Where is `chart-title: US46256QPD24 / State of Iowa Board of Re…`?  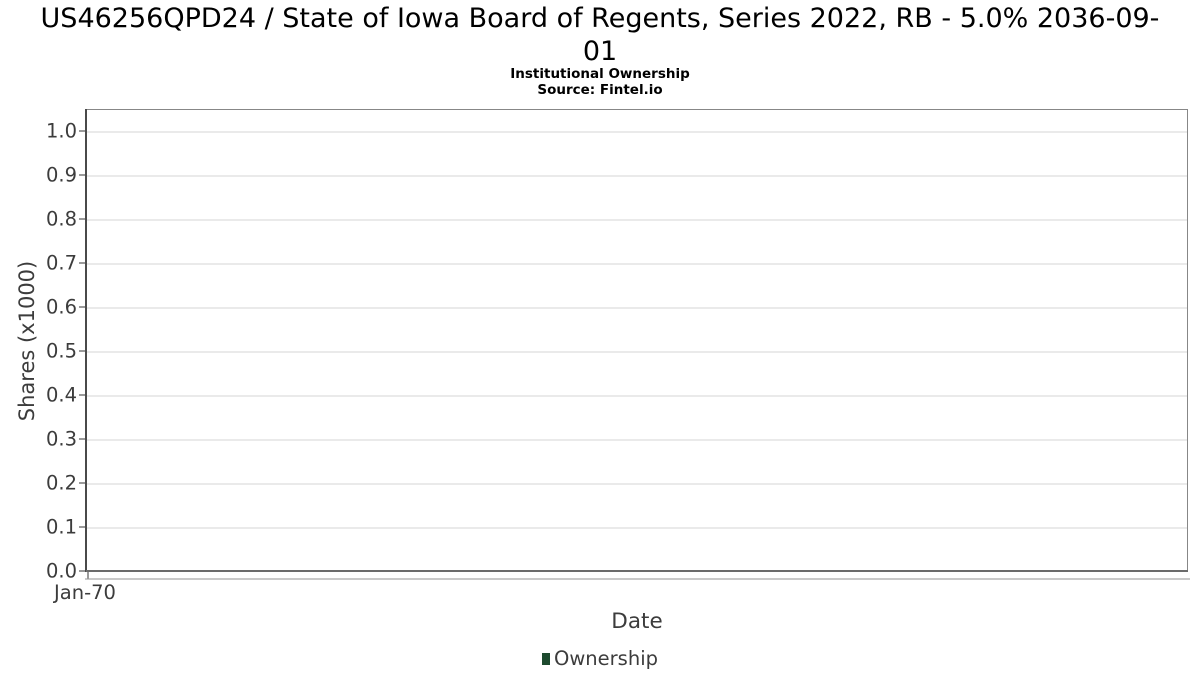 chart-title: US46256QPD24 / State of Iowa Board of Re… is located at coordinates (600, 35).